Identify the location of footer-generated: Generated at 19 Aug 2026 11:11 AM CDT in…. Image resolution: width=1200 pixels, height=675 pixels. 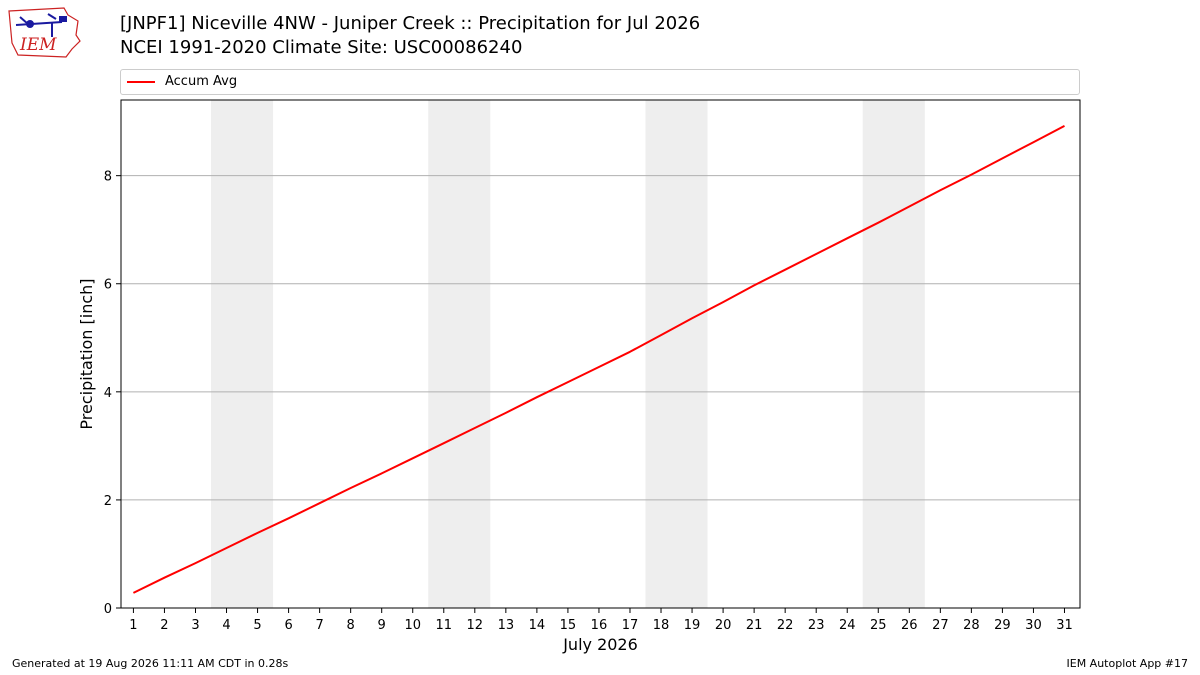
(150, 663).